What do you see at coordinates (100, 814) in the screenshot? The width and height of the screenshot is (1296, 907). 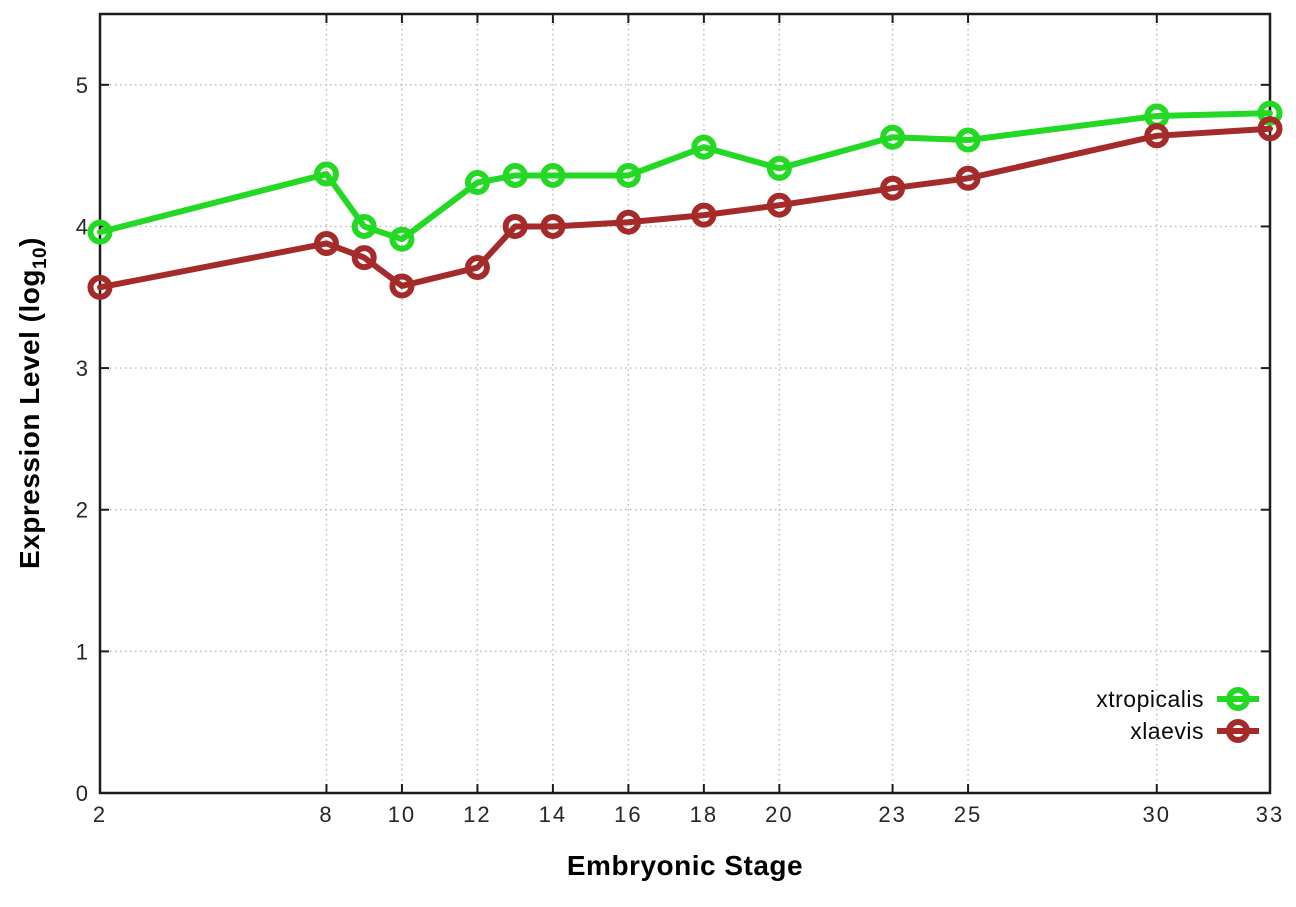 I see `x-tick-label-2: 2` at bounding box center [100, 814].